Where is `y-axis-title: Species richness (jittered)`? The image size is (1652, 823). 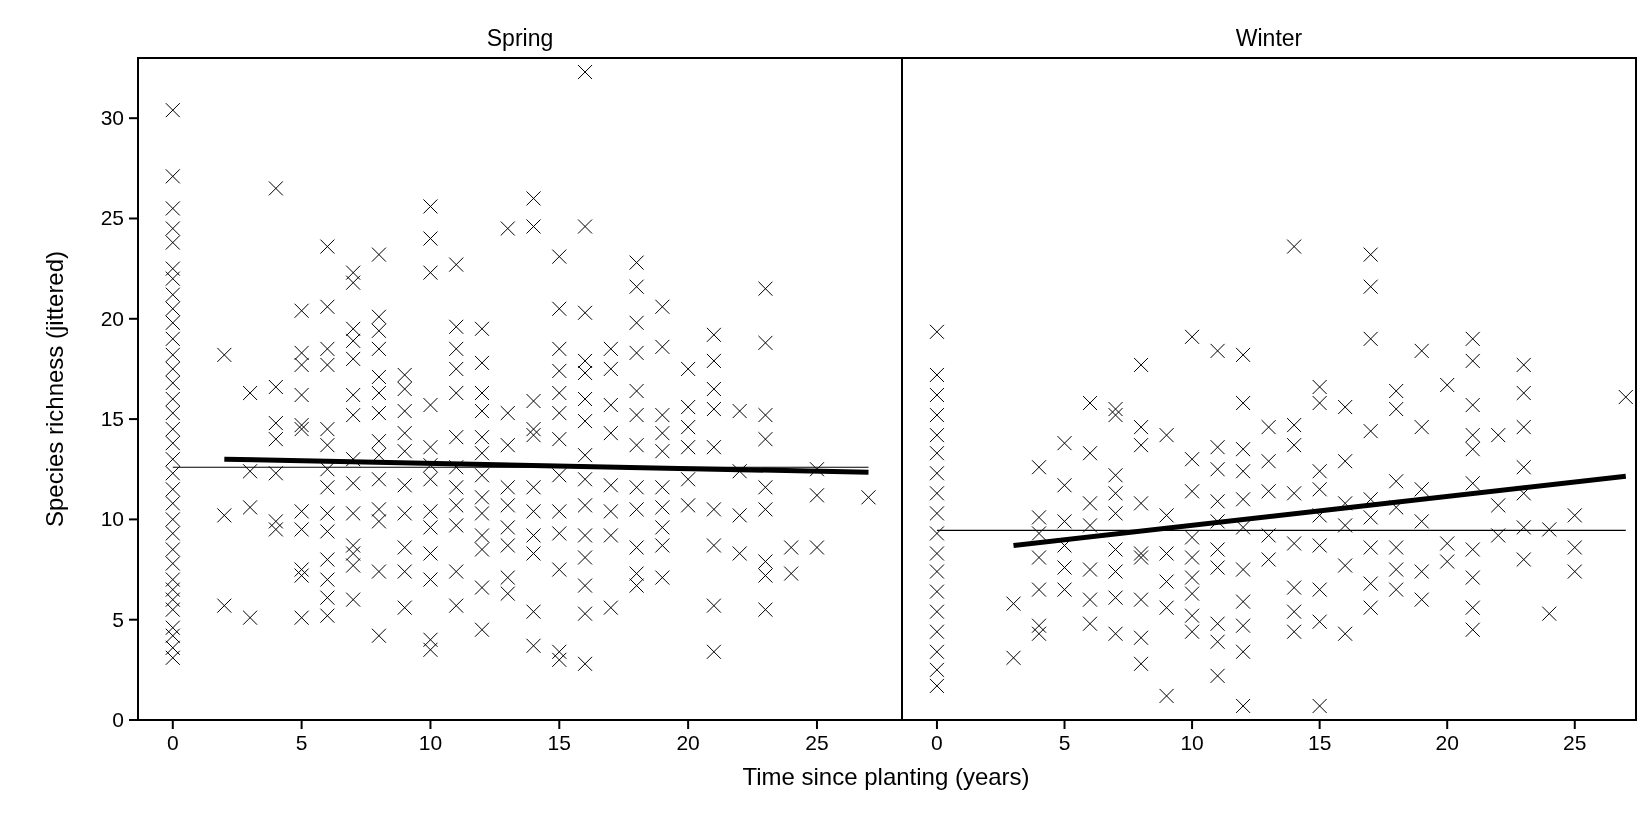 y-axis-title: Species richness (jittered) is located at coordinates (54, 389).